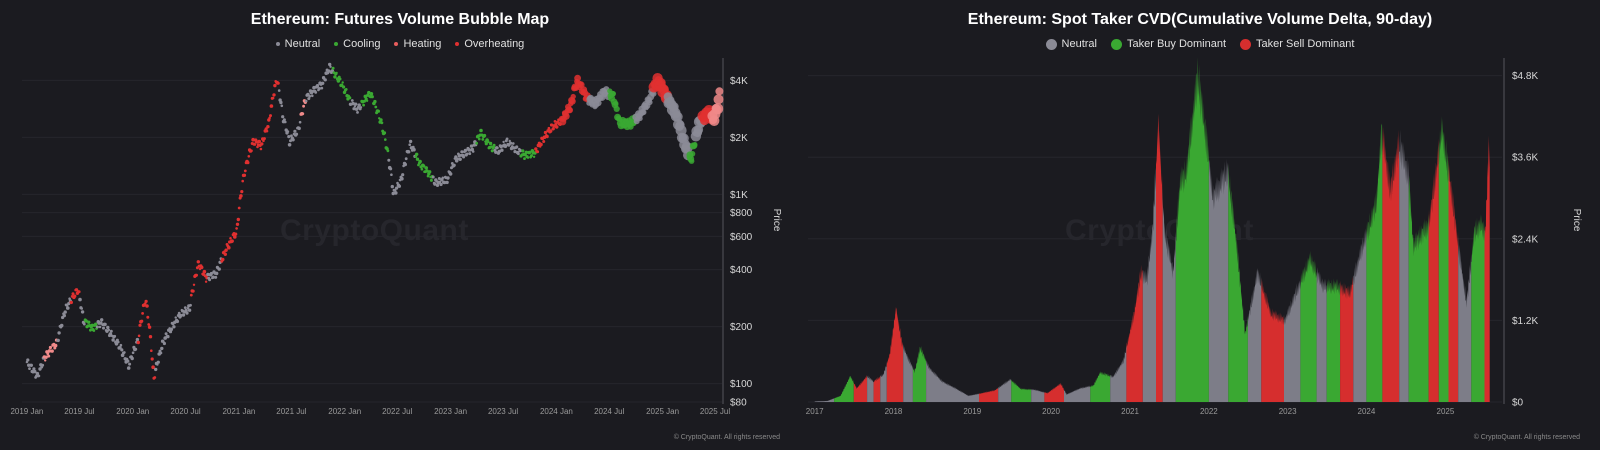  I want to click on legend-label: Overheating, so click(494, 44).